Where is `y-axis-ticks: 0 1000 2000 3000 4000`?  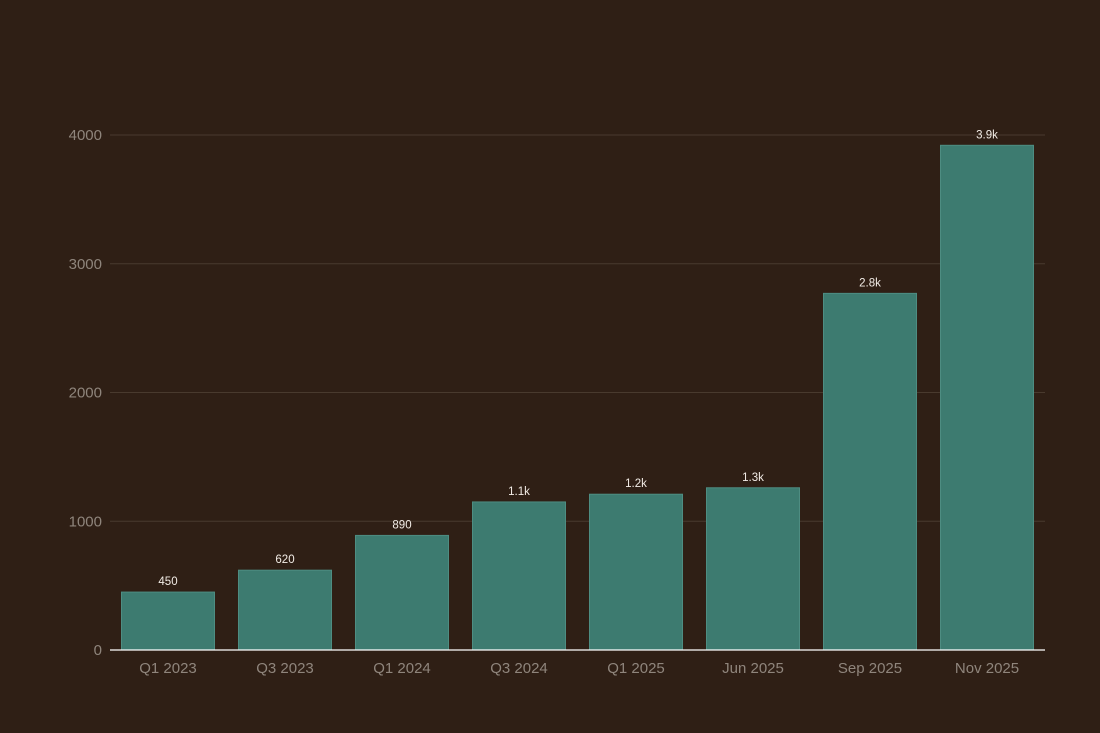
y-axis-ticks: 0 1000 2000 3000 4000 is located at coordinates (85, 393).